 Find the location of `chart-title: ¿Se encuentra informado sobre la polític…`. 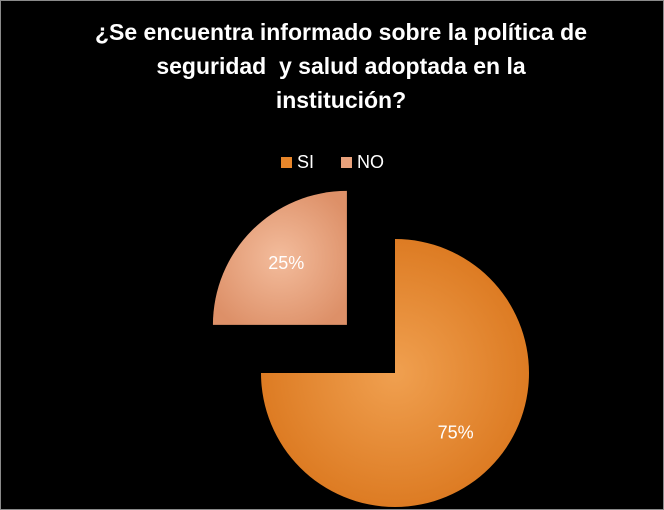

chart-title: ¿Se encuentra informado sobre la polític… is located at coordinates (344, 66).